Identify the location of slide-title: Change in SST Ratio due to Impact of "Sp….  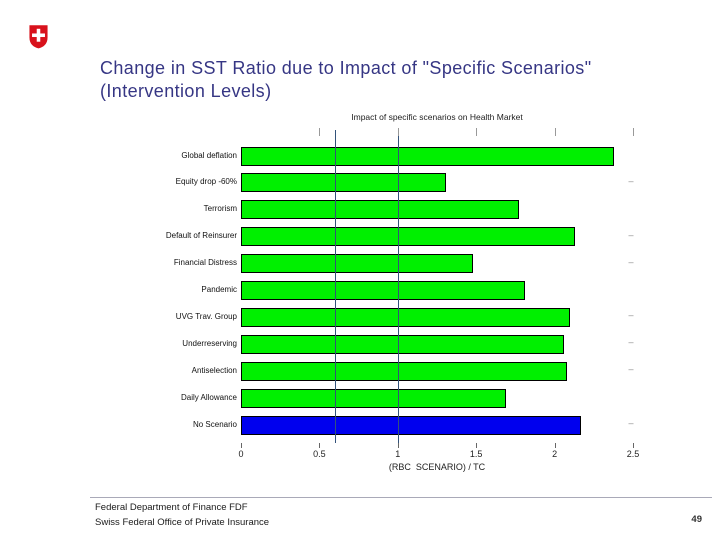
(400, 80).